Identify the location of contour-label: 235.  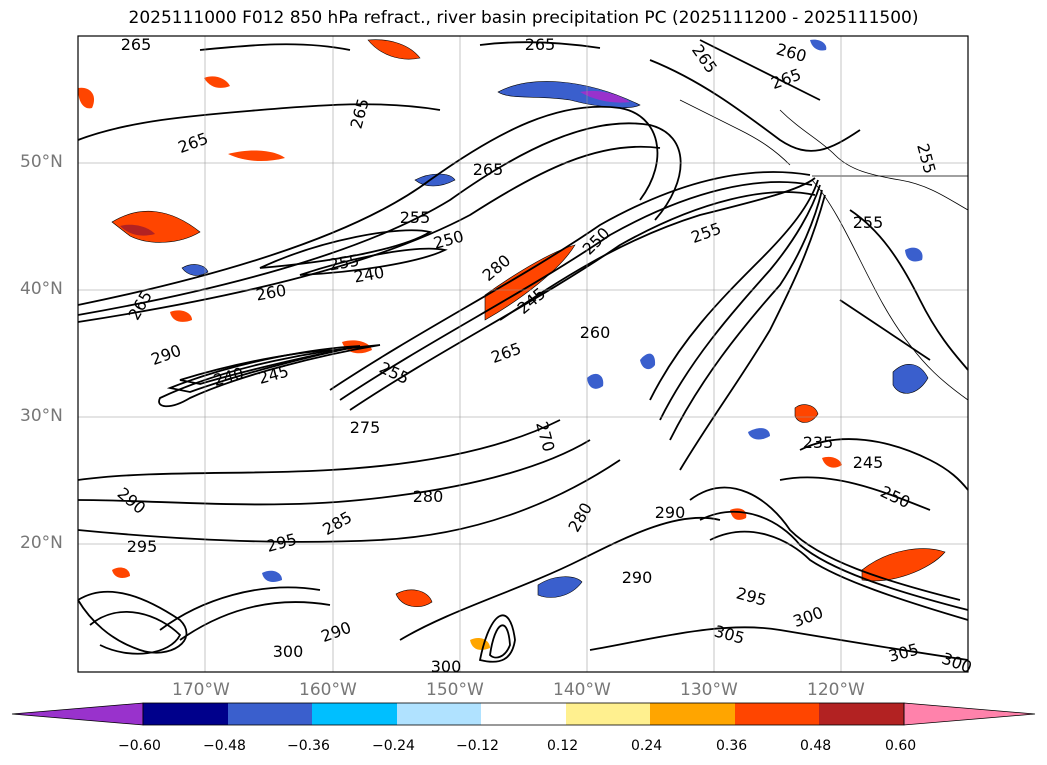
(818, 442).